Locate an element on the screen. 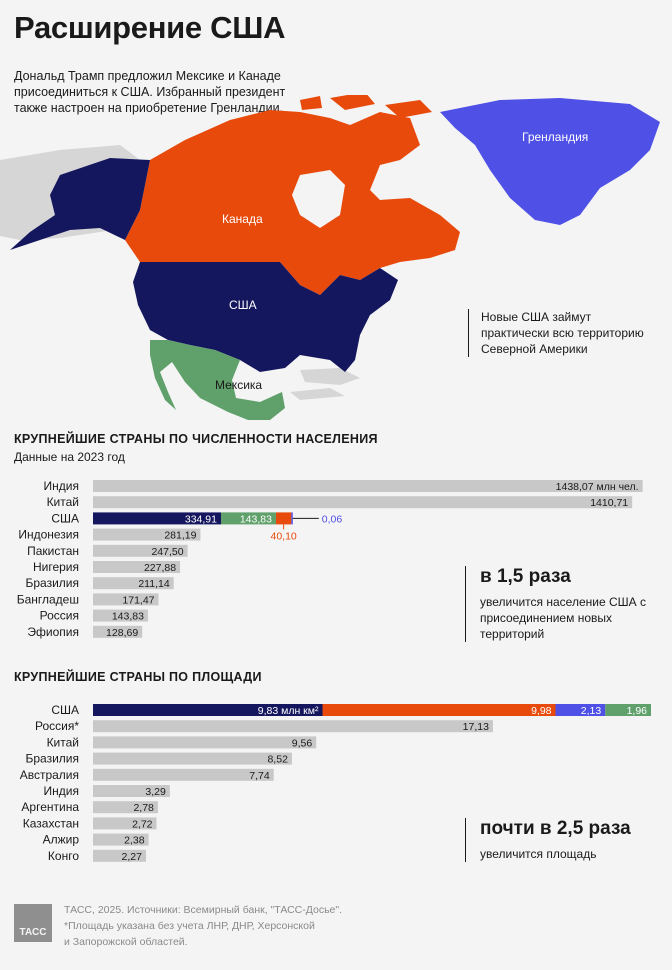 The height and width of the screenshot is (970, 672). value-label: 8,52 is located at coordinates (277, 760).